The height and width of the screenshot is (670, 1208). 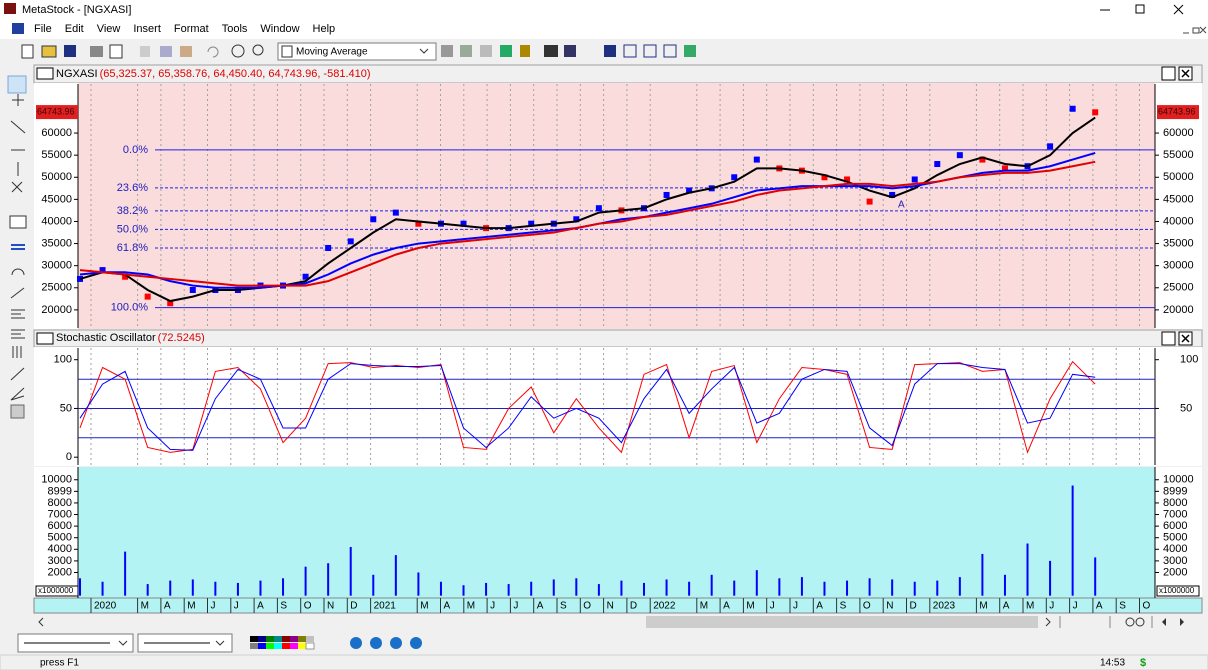 What do you see at coordinates (132, 229) in the screenshot?
I see `fib-label: 50.0%` at bounding box center [132, 229].